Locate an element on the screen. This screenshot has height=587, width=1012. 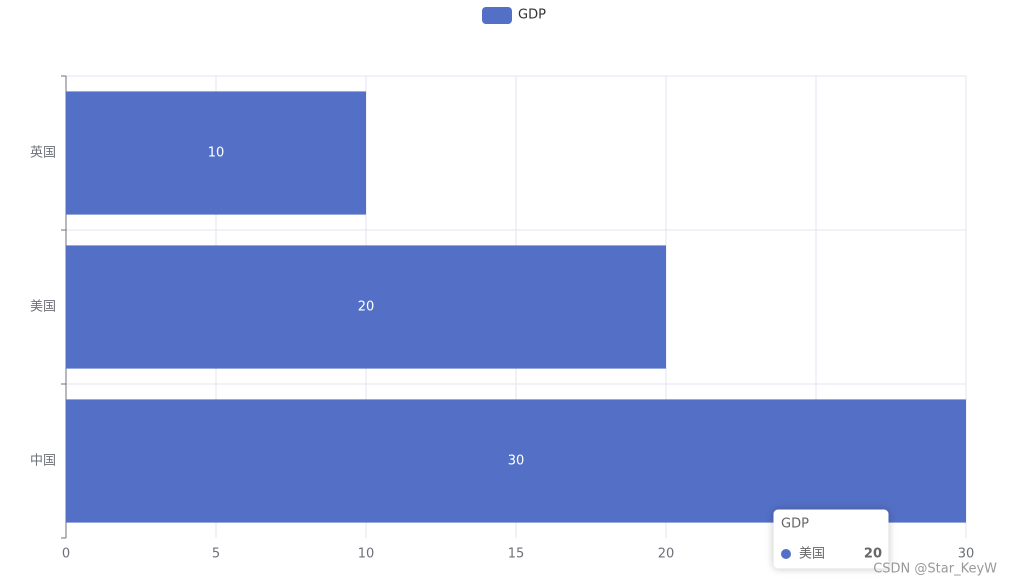
x-tick-label: 5 is located at coordinates (216, 554).